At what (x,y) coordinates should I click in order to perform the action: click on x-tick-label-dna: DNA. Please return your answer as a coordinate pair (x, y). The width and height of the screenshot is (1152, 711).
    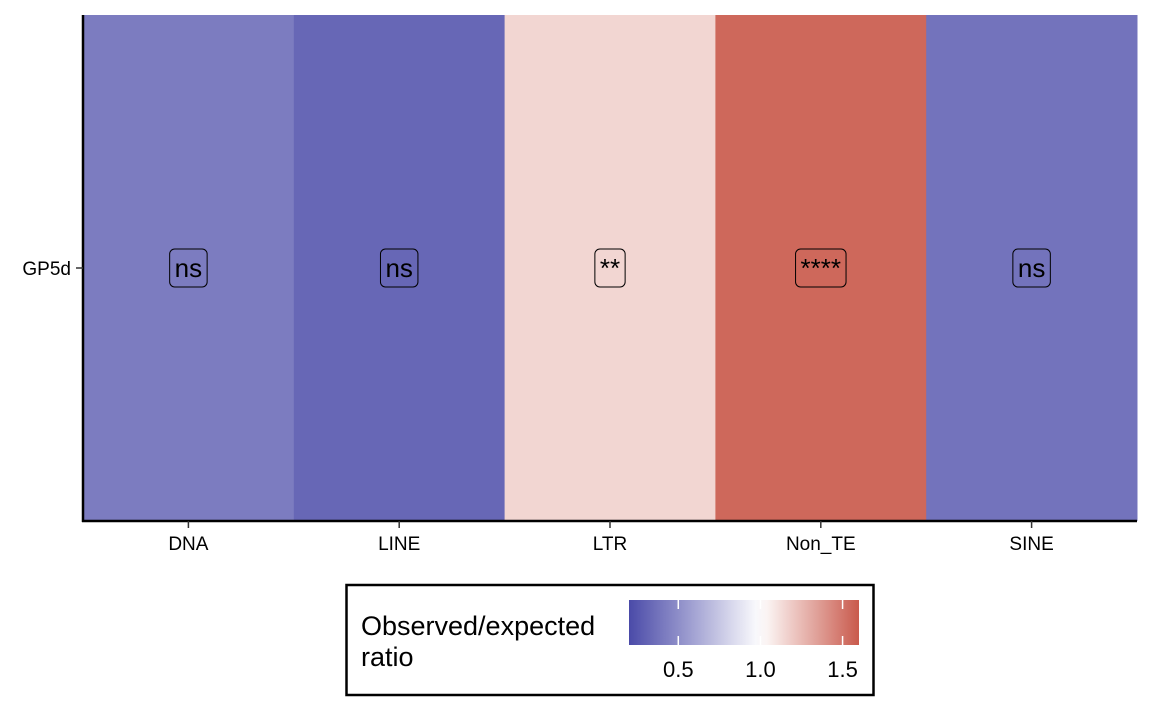
    Looking at the image, I should click on (188, 544).